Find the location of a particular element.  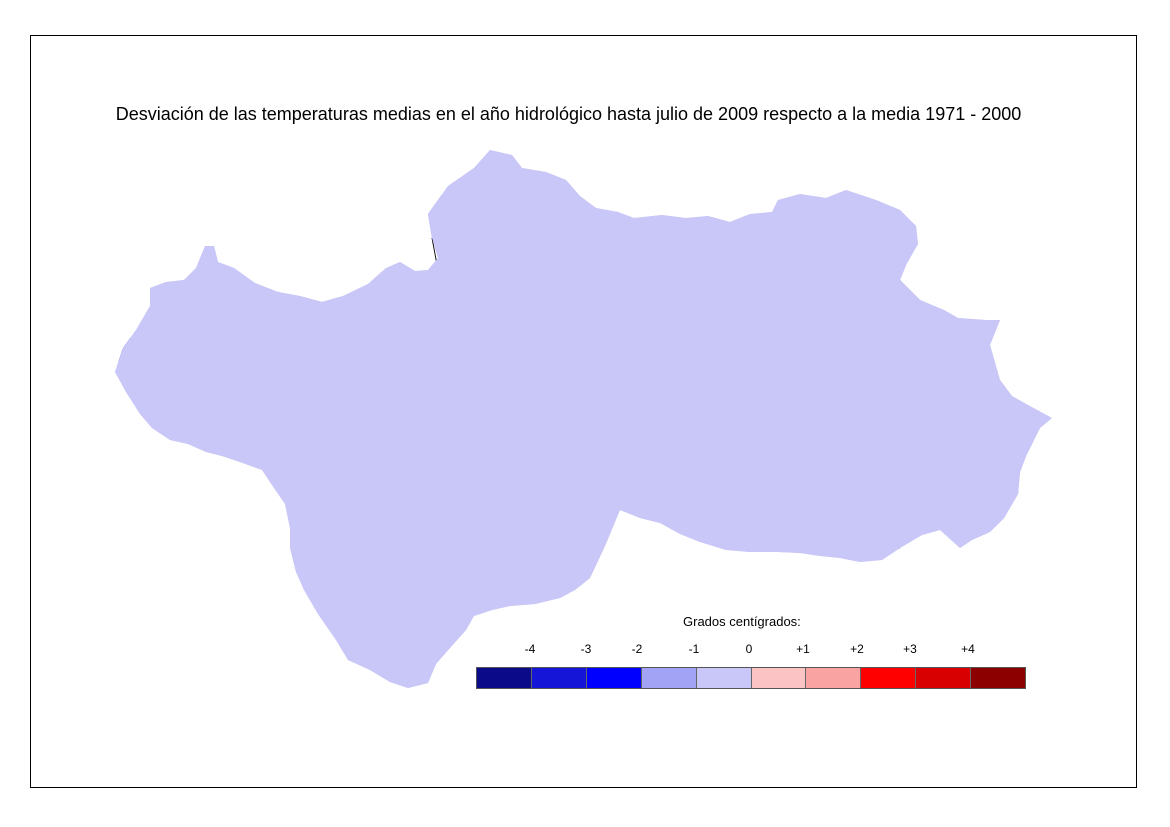

legend-tick-label: -4 is located at coordinates (530, 649).